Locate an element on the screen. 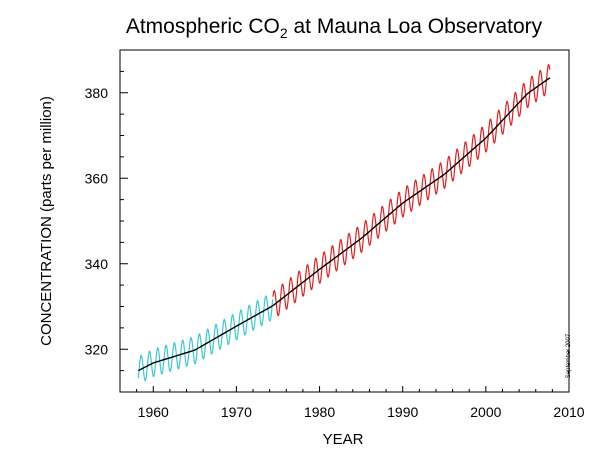 This screenshot has width=600, height=475. y-axis-title: CONCENTRATION (parts per million) is located at coordinates (46, 221).